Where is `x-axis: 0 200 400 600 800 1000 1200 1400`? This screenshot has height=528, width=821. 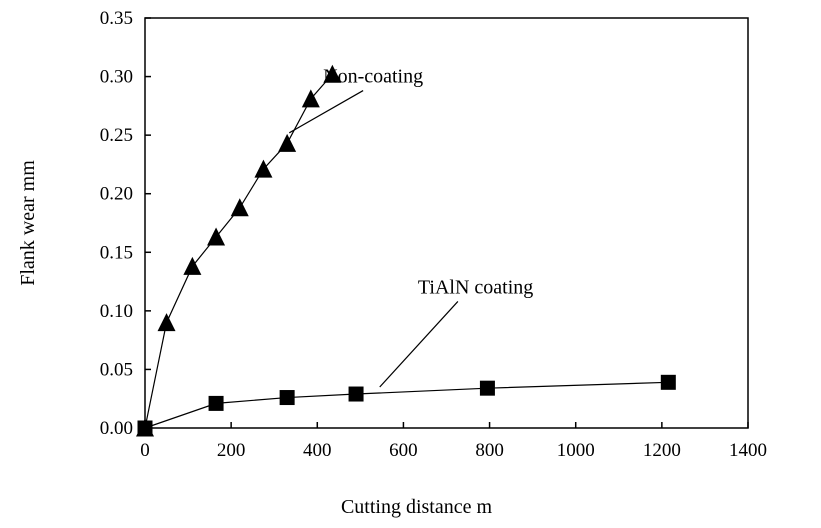 x-axis: 0 200 400 600 800 1000 1200 1400 is located at coordinates (453, 441).